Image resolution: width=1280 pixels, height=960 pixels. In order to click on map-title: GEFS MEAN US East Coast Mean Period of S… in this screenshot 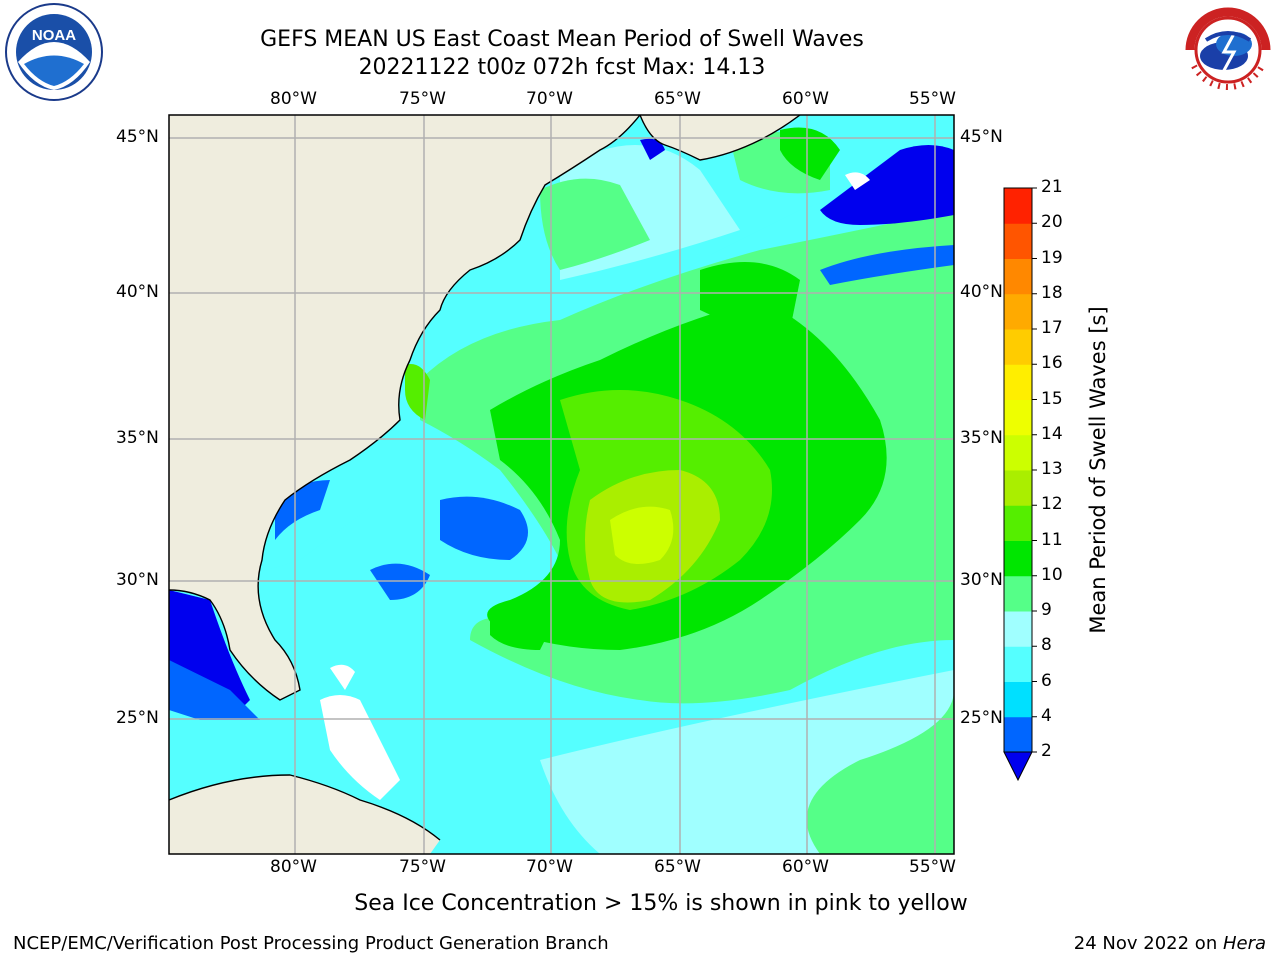, I will do `click(562, 39)`.